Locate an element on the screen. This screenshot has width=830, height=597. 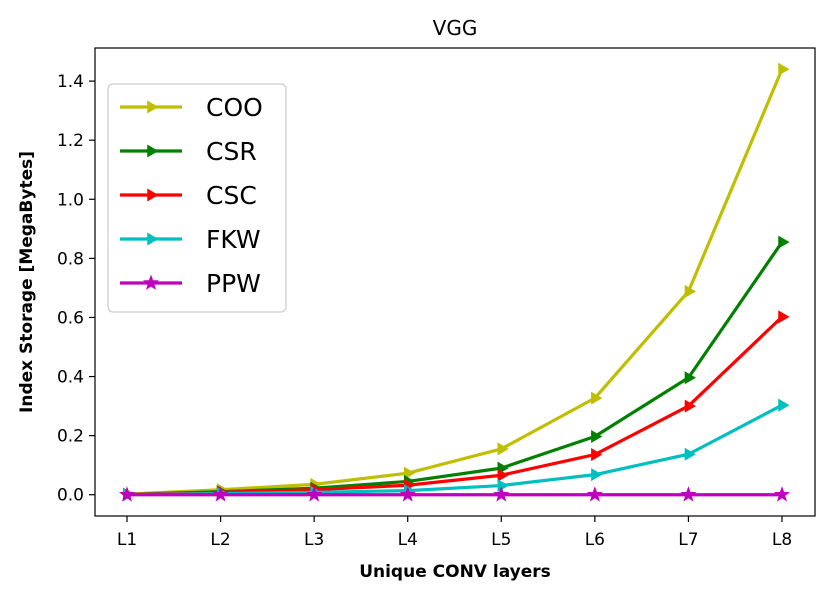
x-axis: L1 L2 L3 L4 L5 L6 L7 L8 is located at coordinates (454, 533).